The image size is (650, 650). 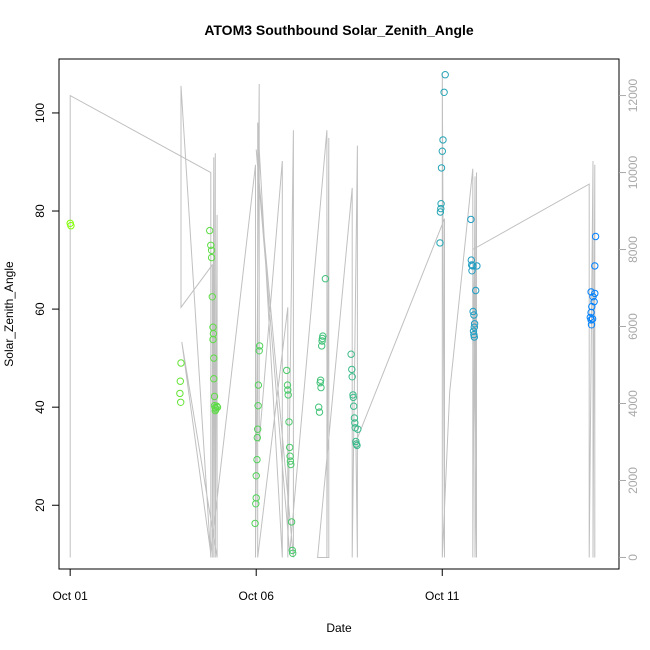 I want to click on x-axis: Oct 01 Oct 06 Oct 11, so click(x=256, y=585).